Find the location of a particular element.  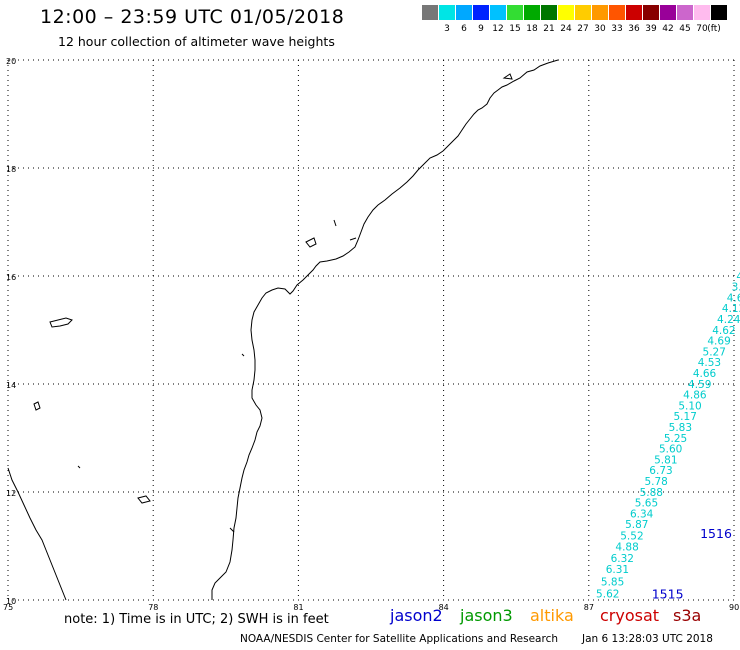

wave-height-reading: 5.25 is located at coordinates (675, 439).